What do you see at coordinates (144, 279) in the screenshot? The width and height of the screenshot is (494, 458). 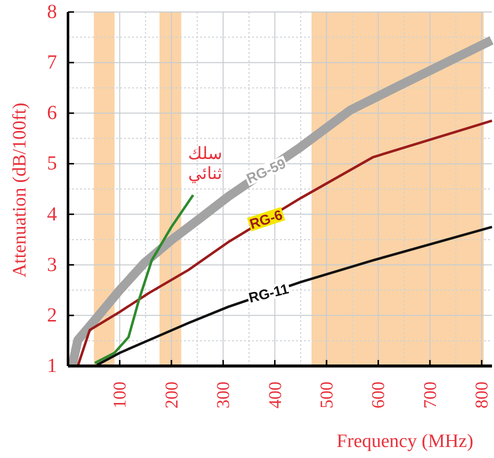 I see `line-series` at bounding box center [144, 279].